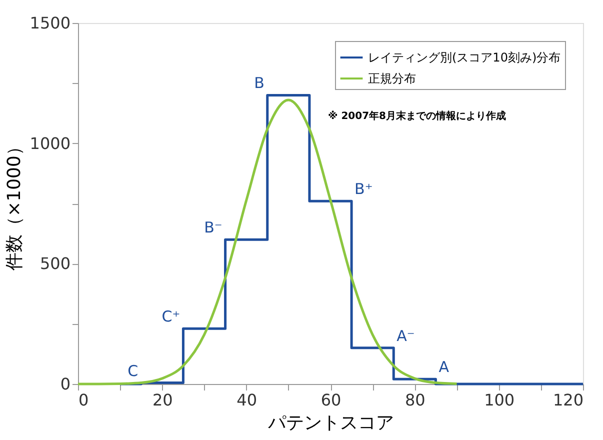 The image size is (603, 440). Describe the element at coordinates (444, 367) in the screenshot. I see `annotation: A` at that location.